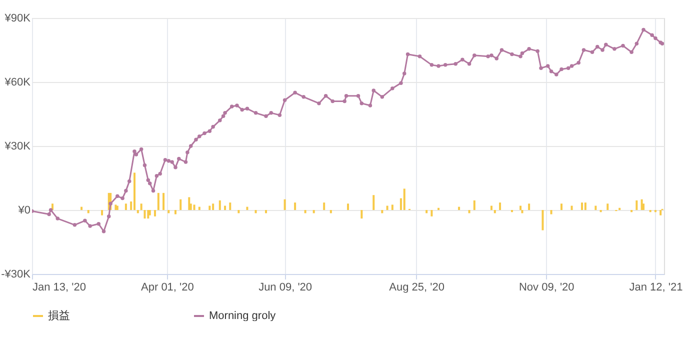 This screenshot has width=692, height=341. What do you see at coordinates (59, 316) in the screenshot?
I see `legend-label: 損益` at bounding box center [59, 316].